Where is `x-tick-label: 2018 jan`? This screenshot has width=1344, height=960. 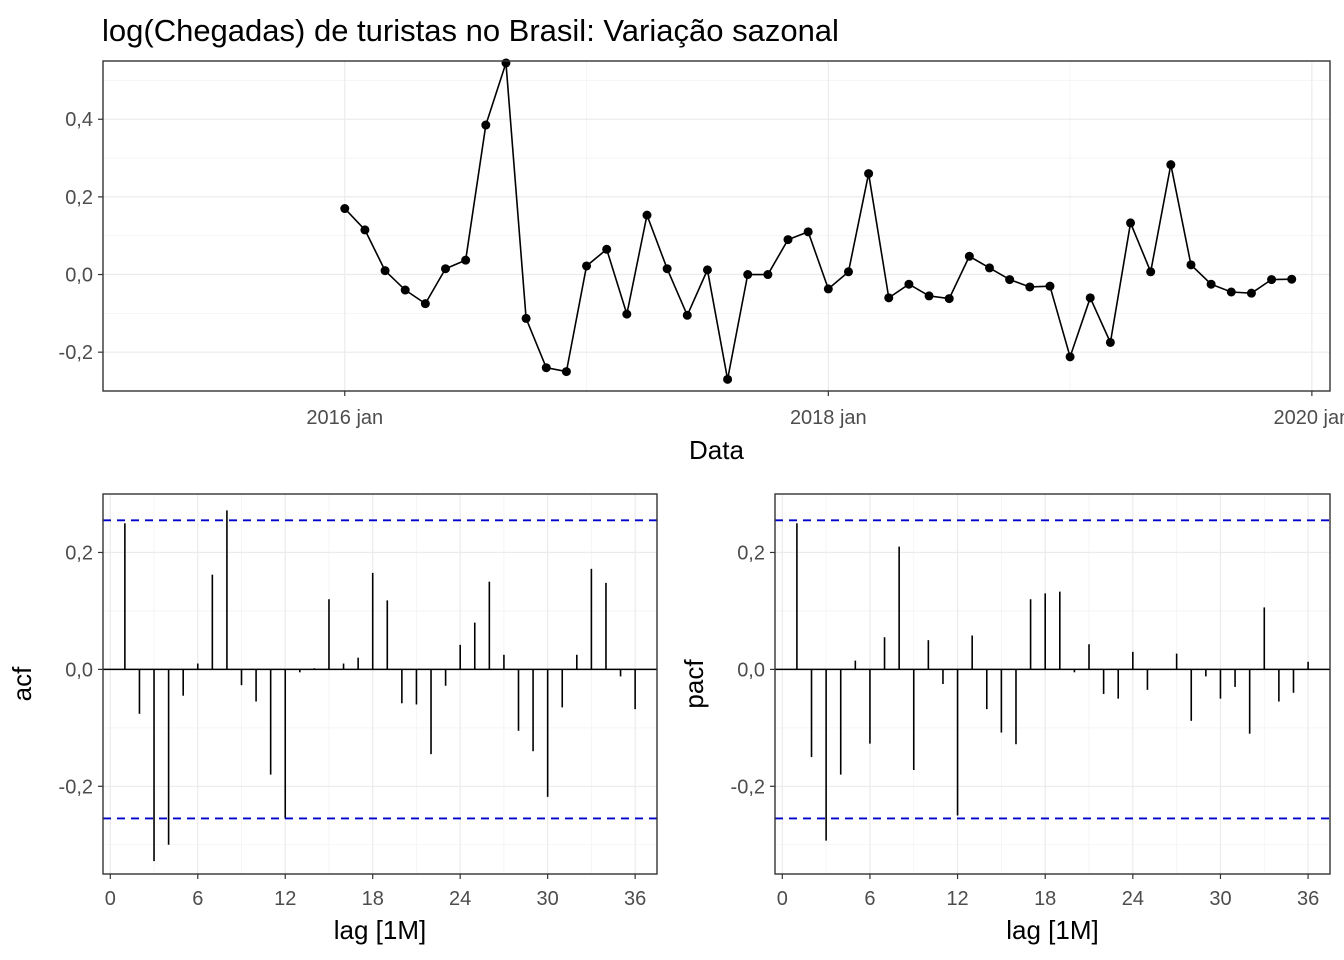 x-tick-label: 2018 jan is located at coordinates (828, 418).